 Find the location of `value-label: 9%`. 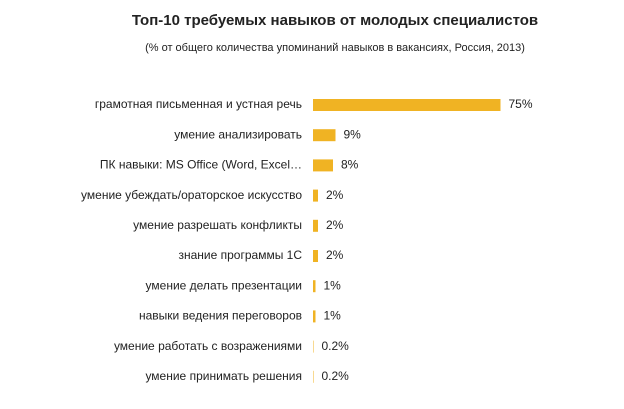

value-label: 9% is located at coordinates (353, 134).